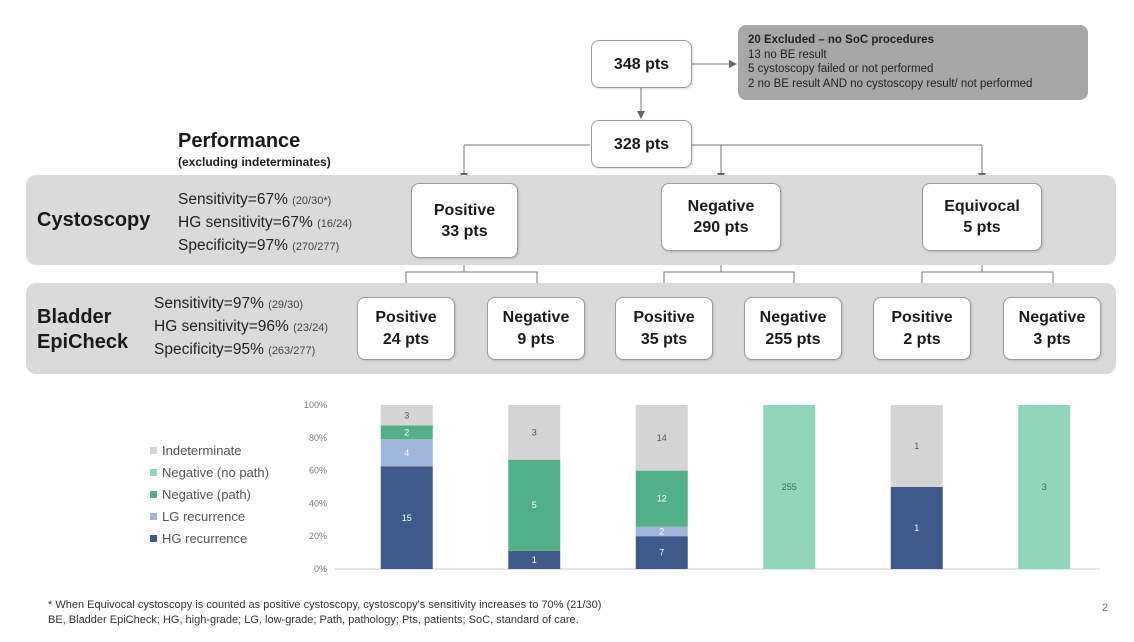 The height and width of the screenshot is (642, 1134). Describe the element at coordinates (310, 328) in the screenshot. I see `stat-fraction: (23/24)` at that location.